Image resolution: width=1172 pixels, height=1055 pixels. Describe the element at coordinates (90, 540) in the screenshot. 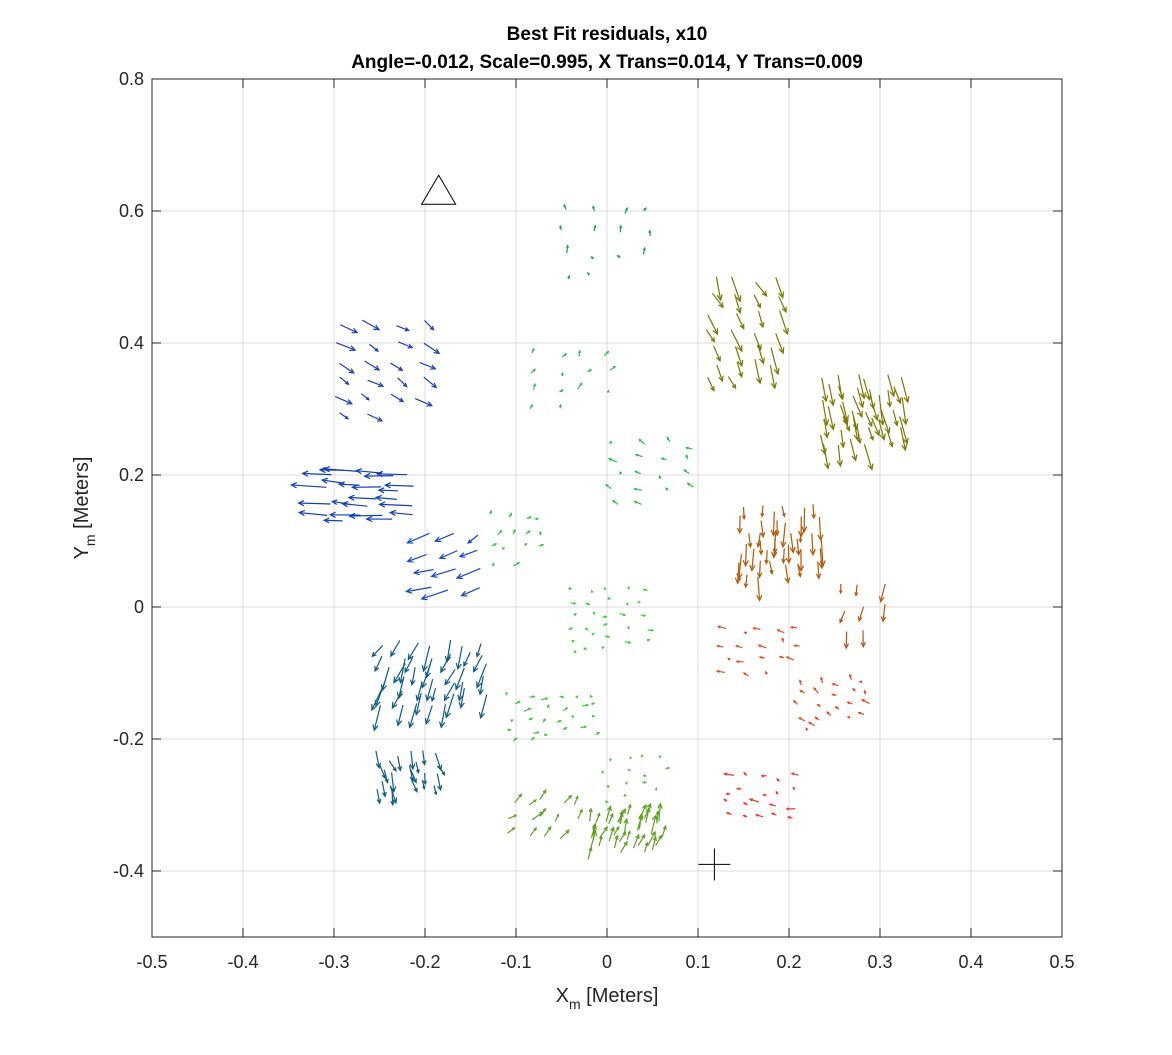

I see `y-axis-label-sub: m` at that location.